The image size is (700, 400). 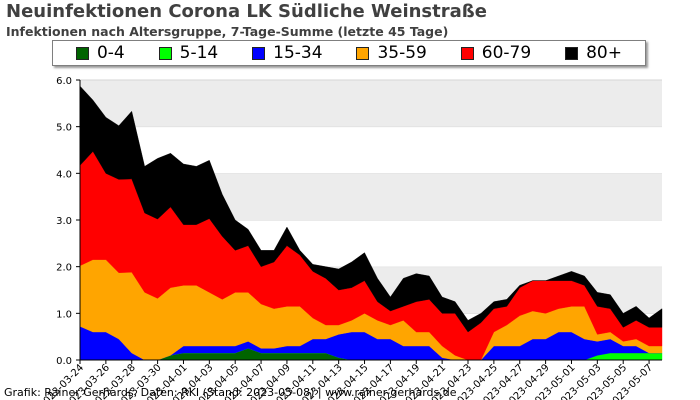 I want to click on y-tick-label: 6.0, so click(x=64, y=81).